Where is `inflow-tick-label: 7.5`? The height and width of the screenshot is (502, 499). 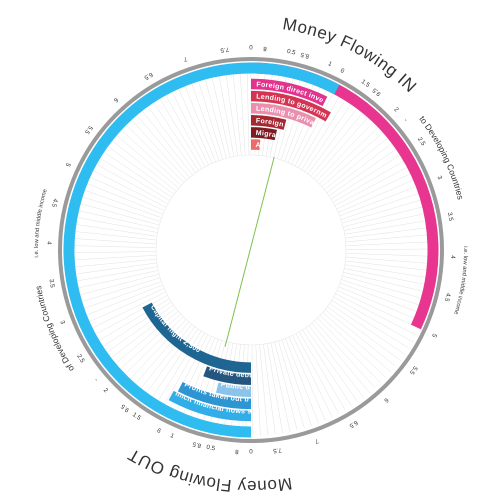
inflow-tick-label: 7.5 is located at coordinates (277, 450).